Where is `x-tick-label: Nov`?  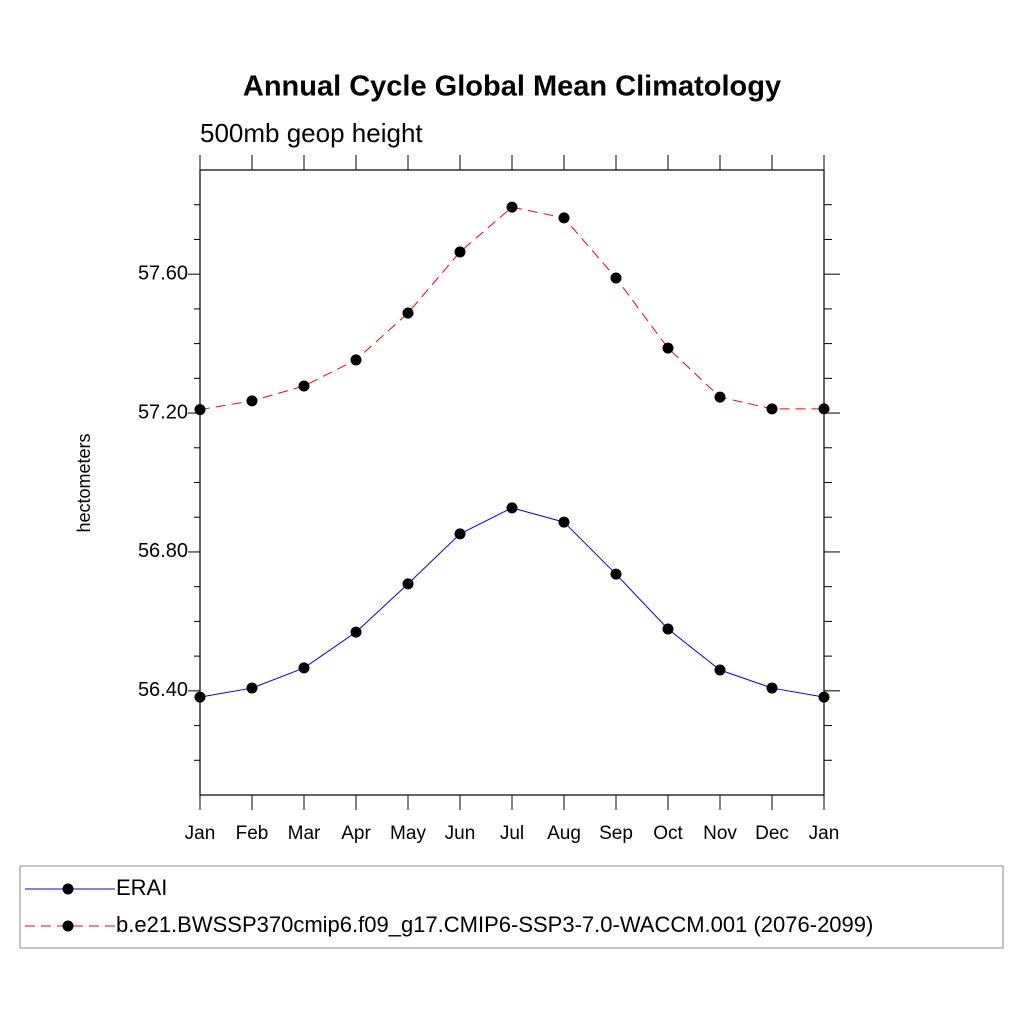 x-tick-label: Nov is located at coordinates (720, 833).